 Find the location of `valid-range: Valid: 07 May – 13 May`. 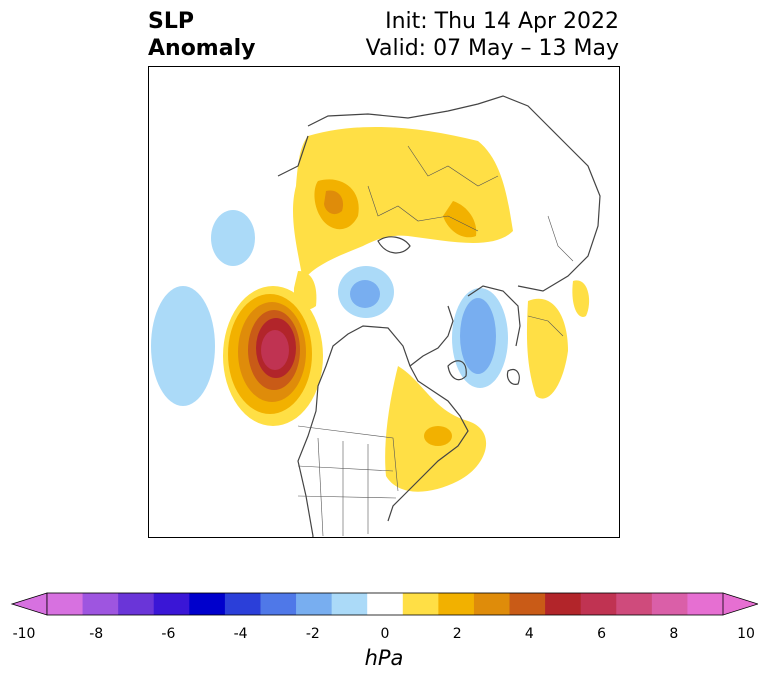

valid-range: Valid: 07 May – 13 May is located at coordinates (492, 48).